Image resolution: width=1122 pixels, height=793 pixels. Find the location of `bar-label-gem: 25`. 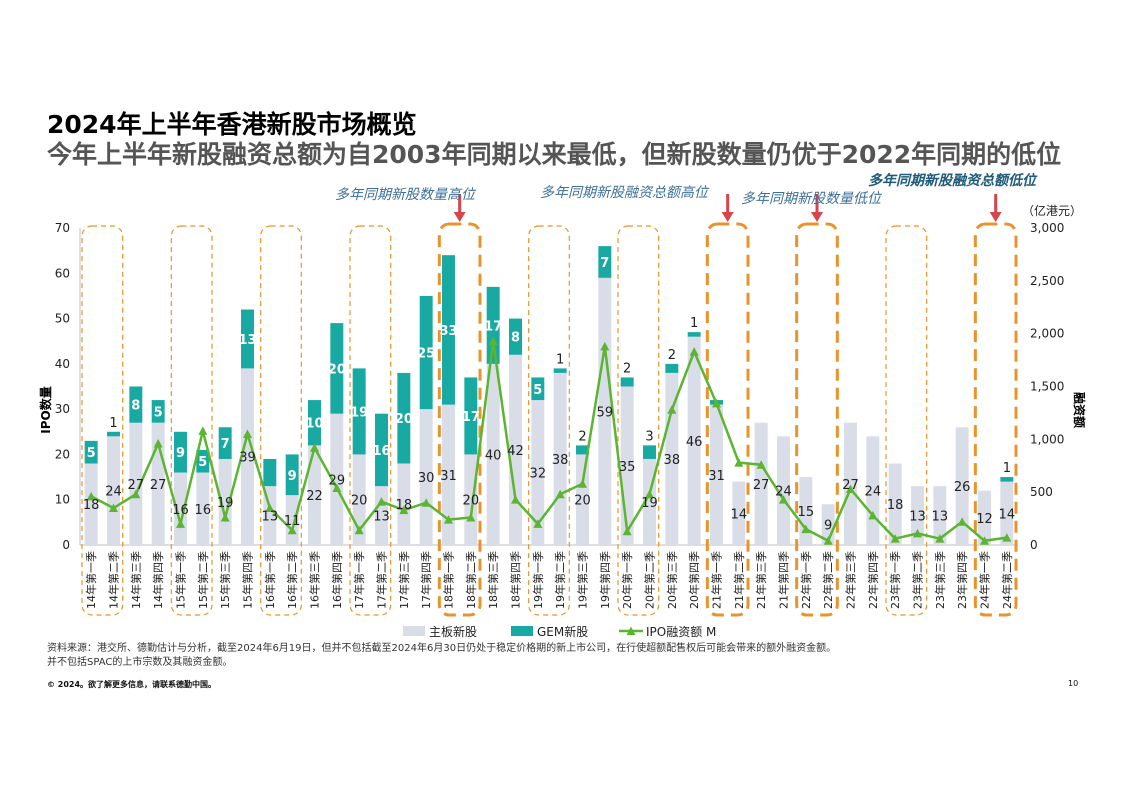

bar-label-gem: 25 is located at coordinates (426, 354).